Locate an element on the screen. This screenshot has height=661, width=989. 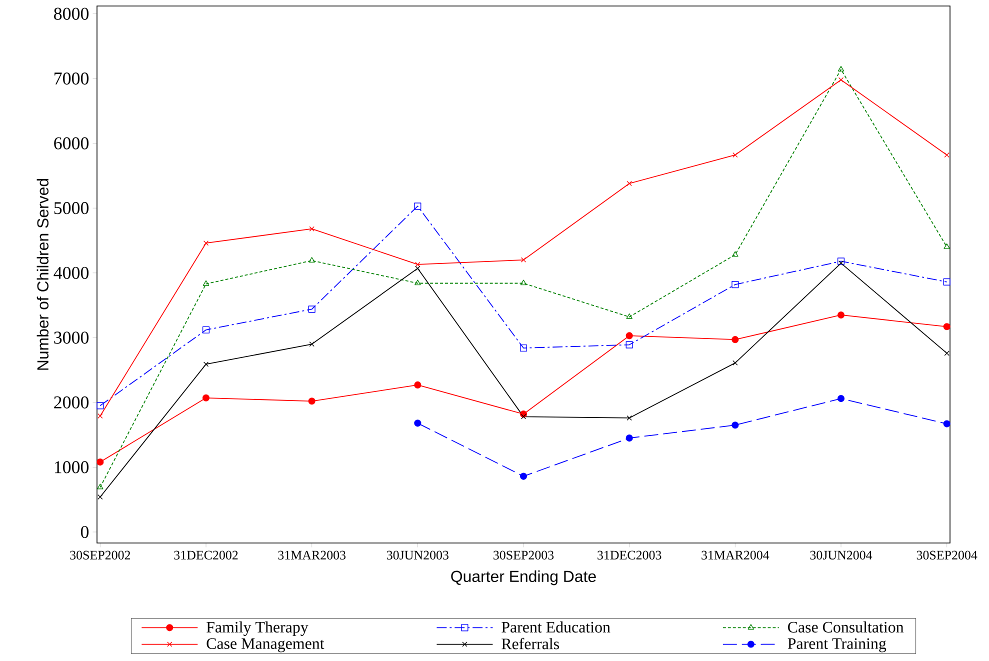
y-tick-label: 7000 is located at coordinates (71, 78).